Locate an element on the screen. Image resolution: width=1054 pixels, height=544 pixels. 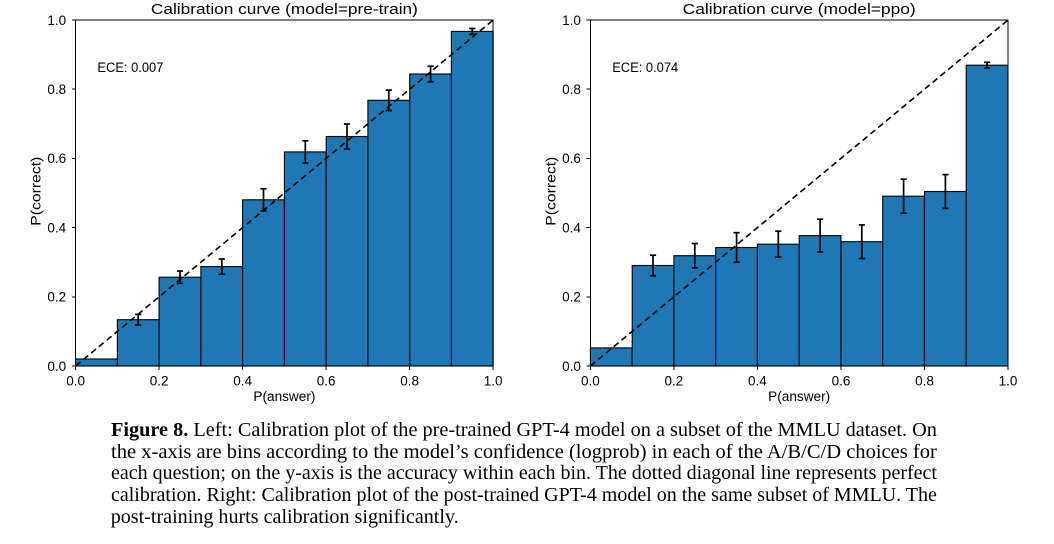
svg-text:Calibration curve (model=pre-t: Calibration curve (model=pre-train) is located at coordinates (284, 9).